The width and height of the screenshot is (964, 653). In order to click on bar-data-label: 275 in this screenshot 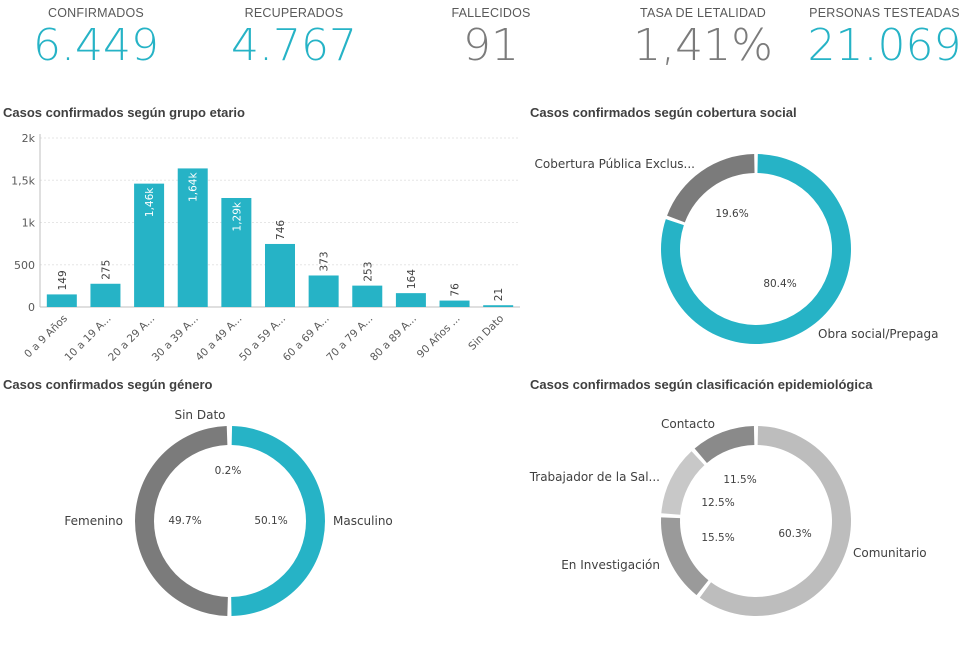, I will do `click(106, 270)`.